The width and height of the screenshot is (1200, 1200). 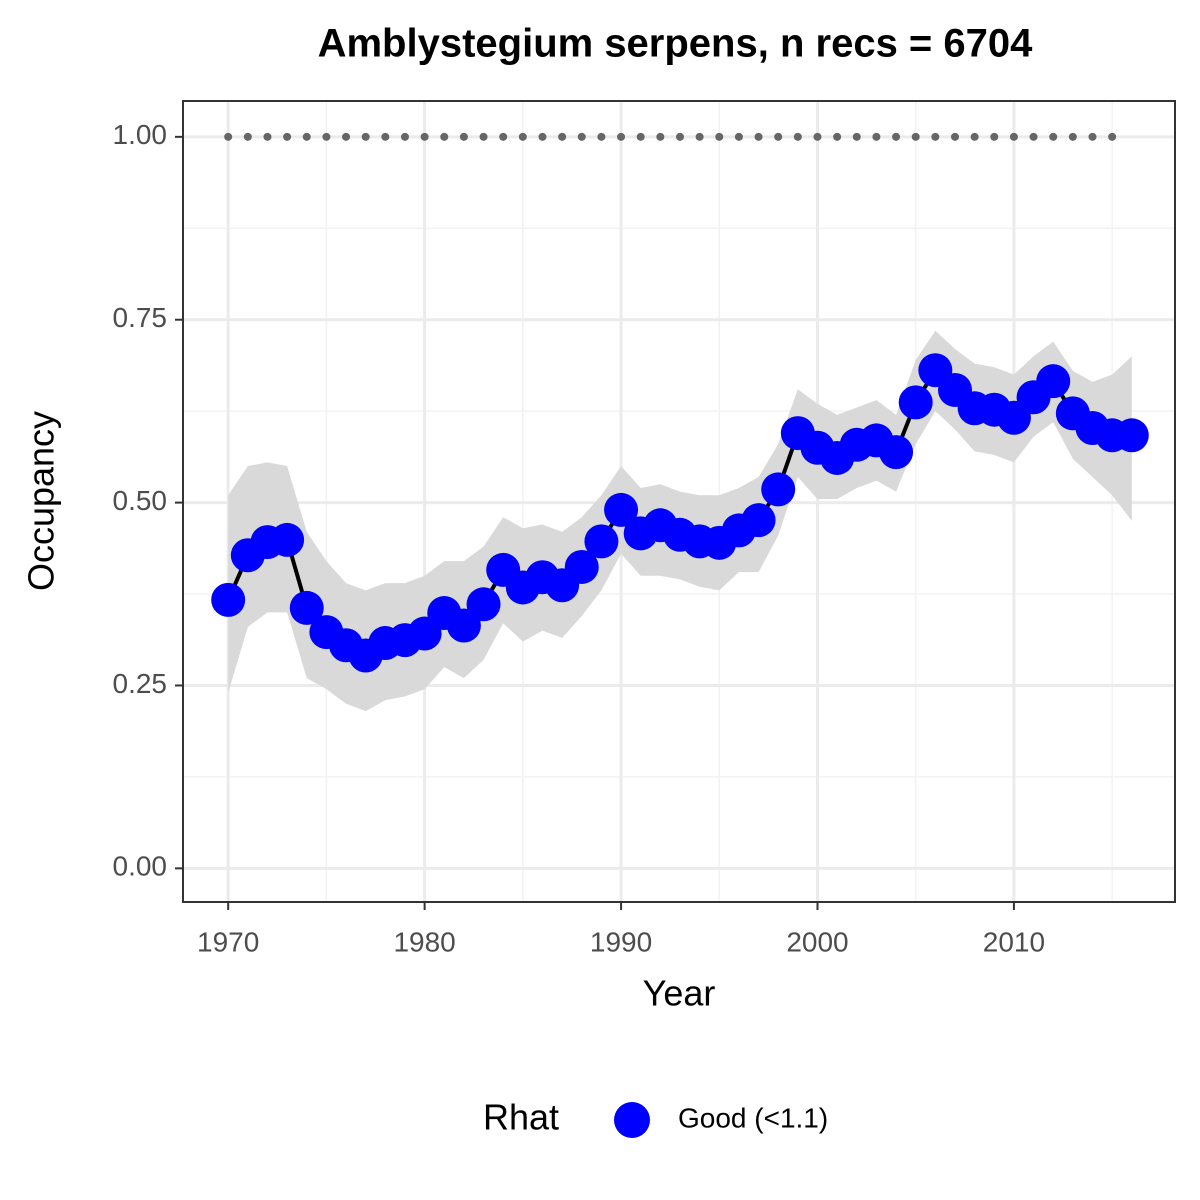 I want to click on y-tick-label: 0.00, so click(x=140, y=866).